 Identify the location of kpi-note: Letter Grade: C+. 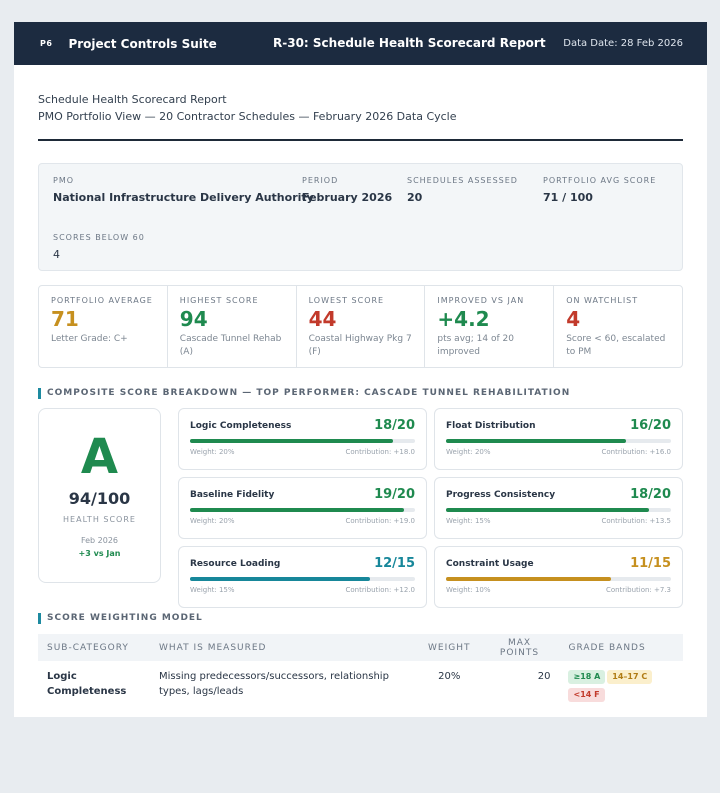
(89, 339).